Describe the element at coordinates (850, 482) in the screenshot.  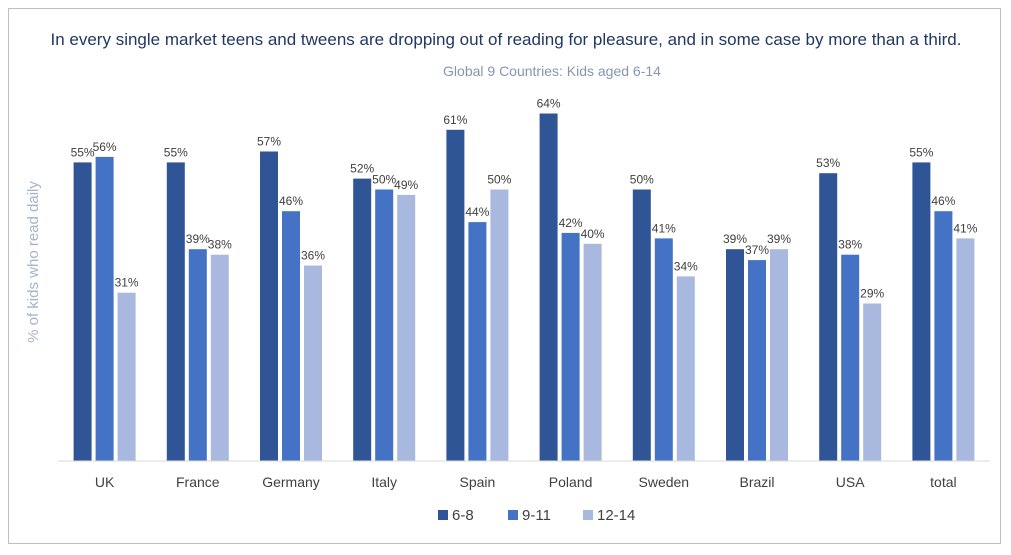
I see `category-label-usa: USA` at that location.